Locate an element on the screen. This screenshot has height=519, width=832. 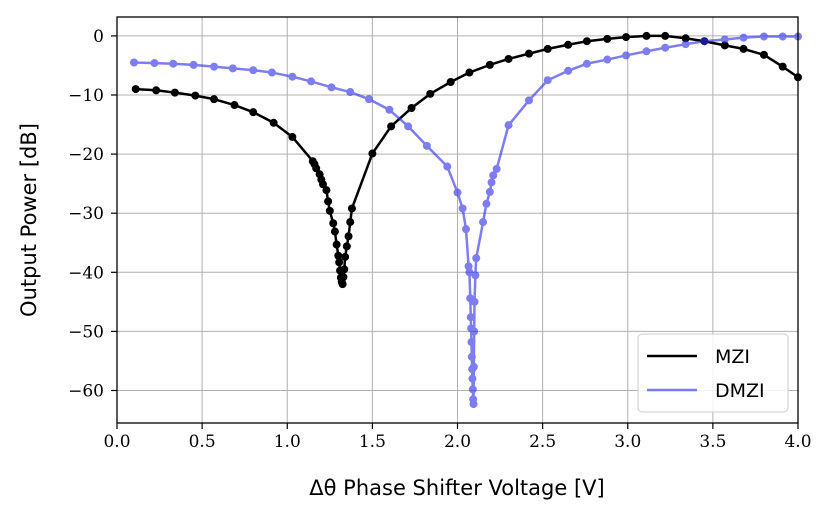
x-tick-label: 1.5 is located at coordinates (372, 442).